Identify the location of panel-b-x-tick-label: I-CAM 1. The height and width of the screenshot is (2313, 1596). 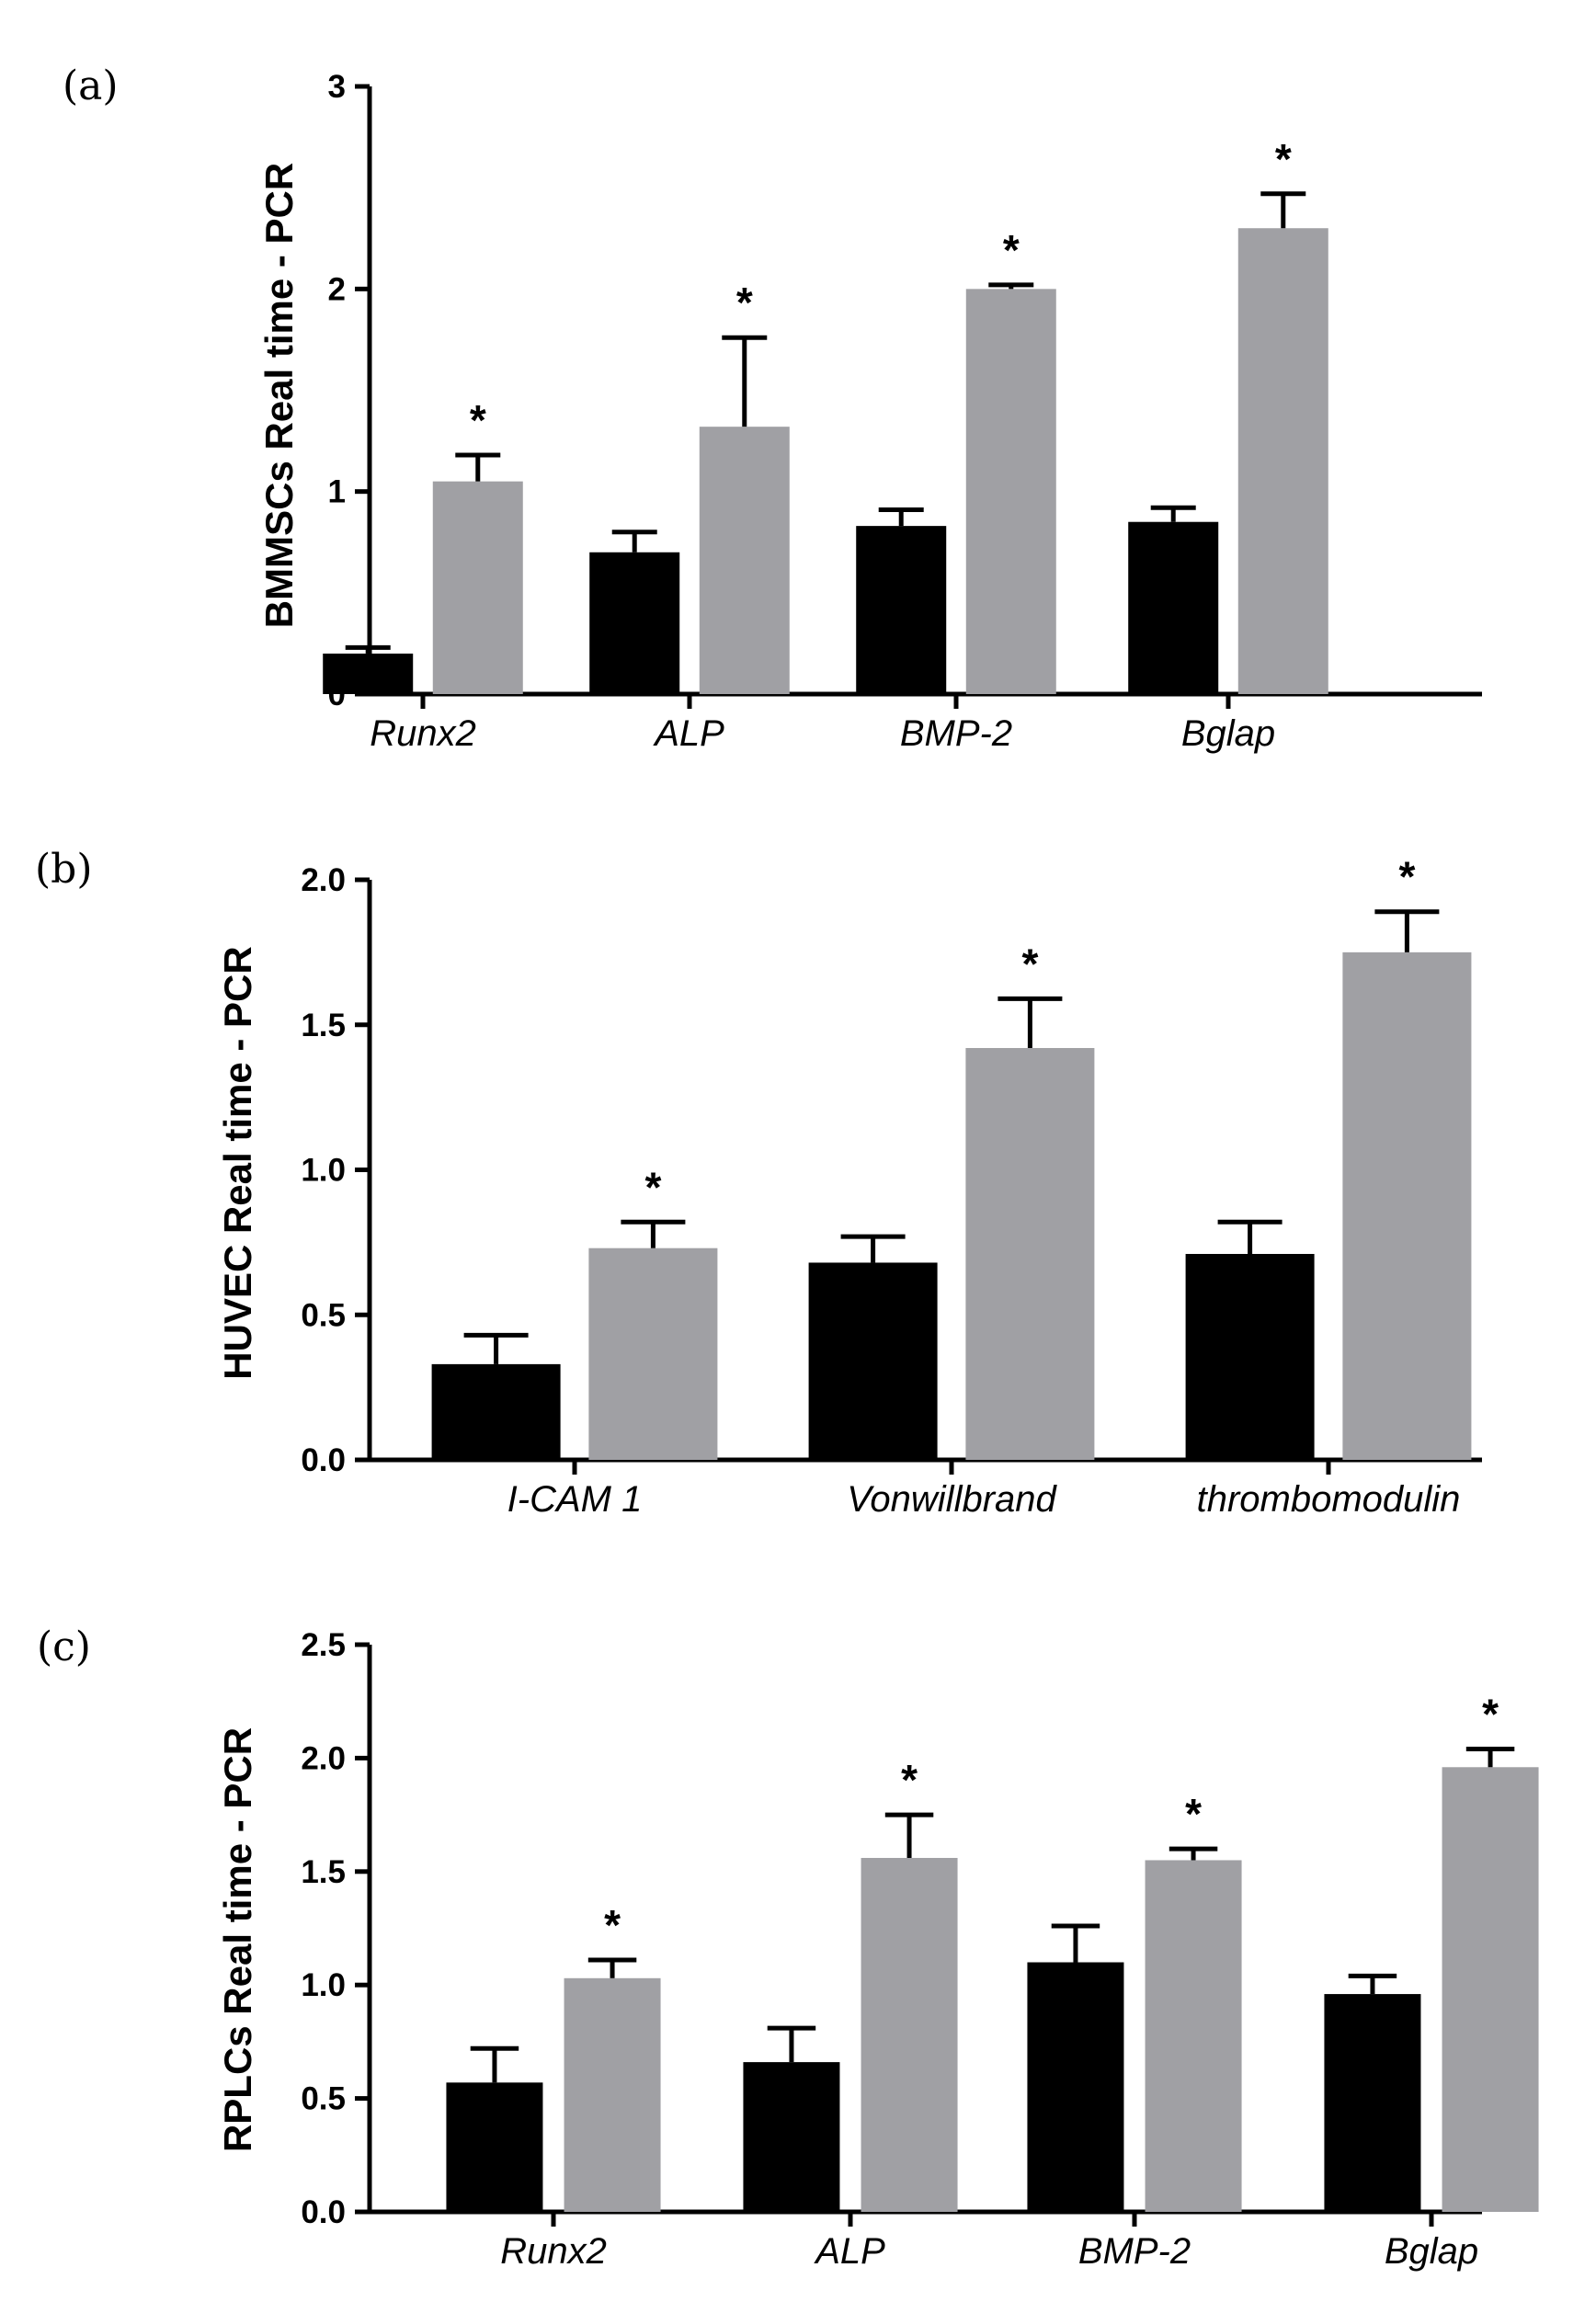
(575, 1499).